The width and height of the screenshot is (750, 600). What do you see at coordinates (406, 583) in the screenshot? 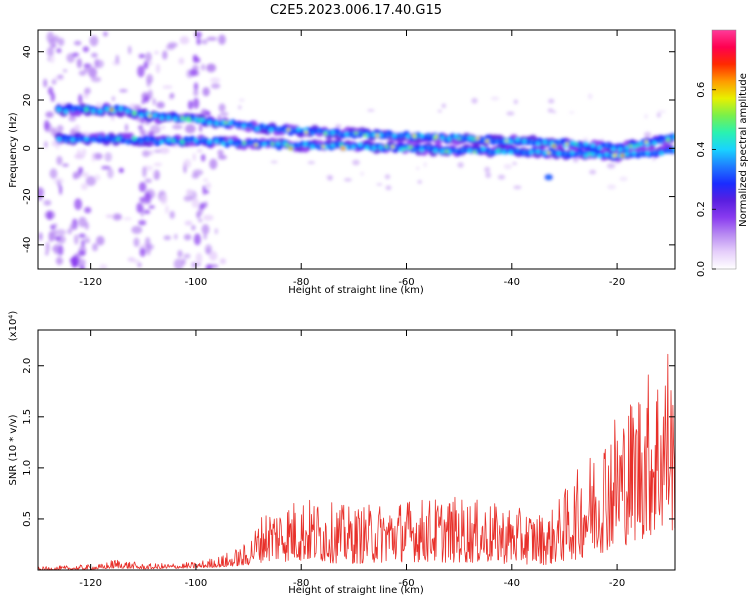
I see `x-tick-label: -60` at bounding box center [406, 583].